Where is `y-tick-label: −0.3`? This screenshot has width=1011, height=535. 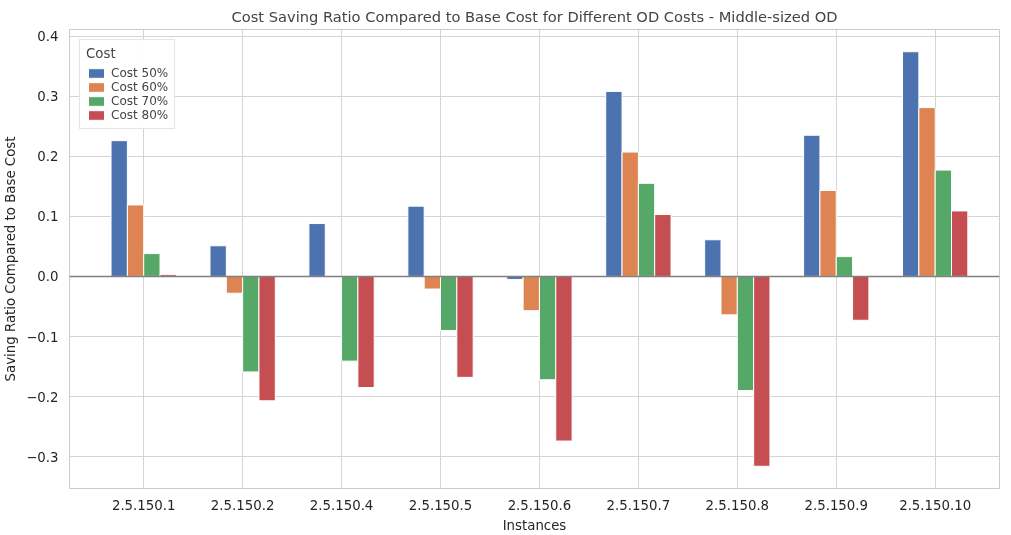
y-tick-label: −0.3 is located at coordinates (42, 457).